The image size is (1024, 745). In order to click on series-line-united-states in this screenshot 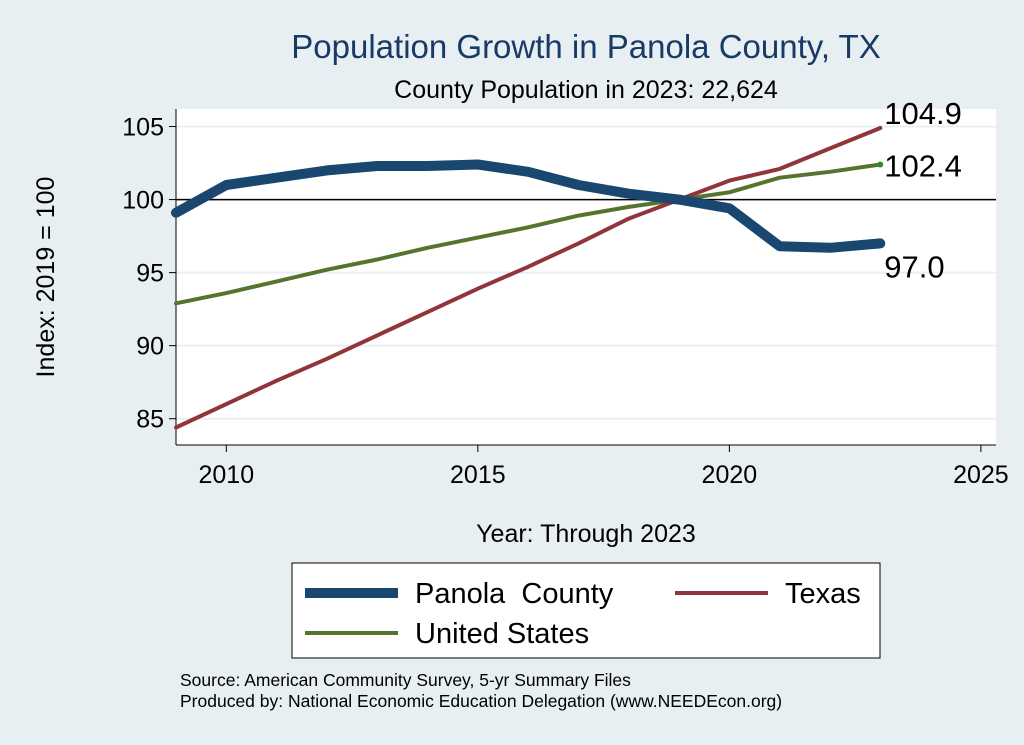, I will do `click(528, 234)`.